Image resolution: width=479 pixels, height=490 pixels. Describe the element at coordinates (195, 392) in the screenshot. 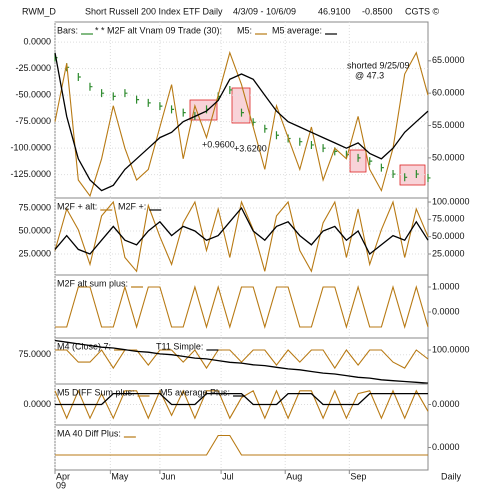

I see `legend-label: M5 average Plus:` at that location.